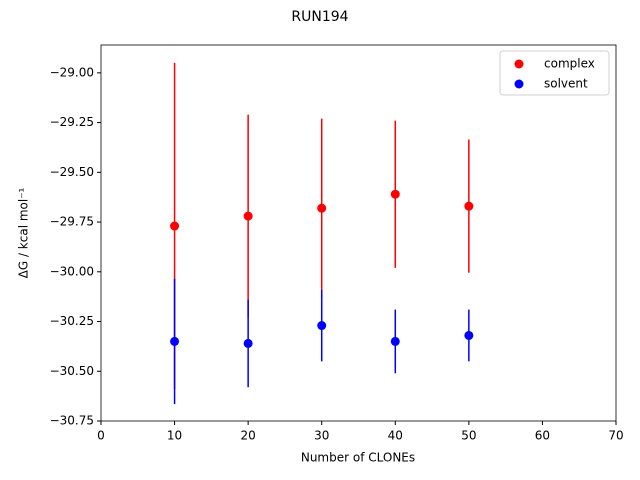 This screenshot has height=480, width=640. I want to click on chart-title: RUN194, so click(319, 17).